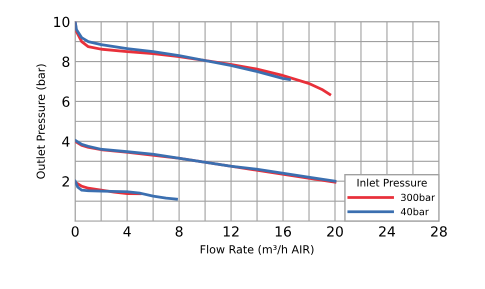 The height and width of the screenshot is (289, 485). I want to click on y-tick-label: 2, so click(65, 181).